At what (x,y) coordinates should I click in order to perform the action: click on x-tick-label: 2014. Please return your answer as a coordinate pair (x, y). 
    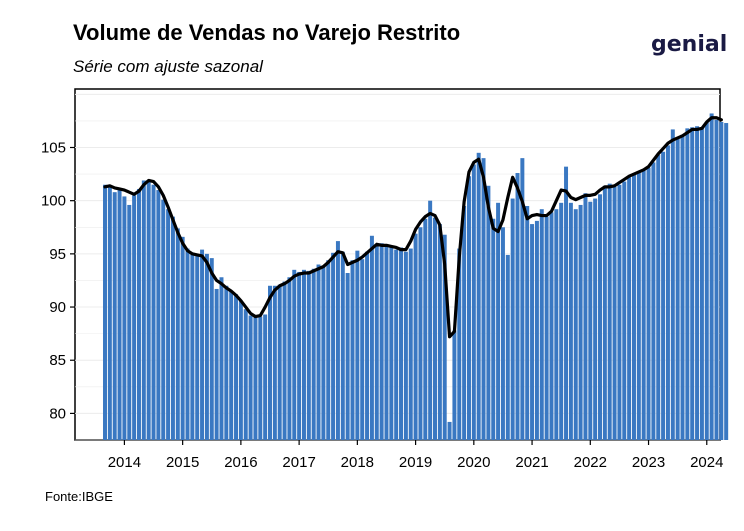
    Looking at the image, I should click on (124, 462).